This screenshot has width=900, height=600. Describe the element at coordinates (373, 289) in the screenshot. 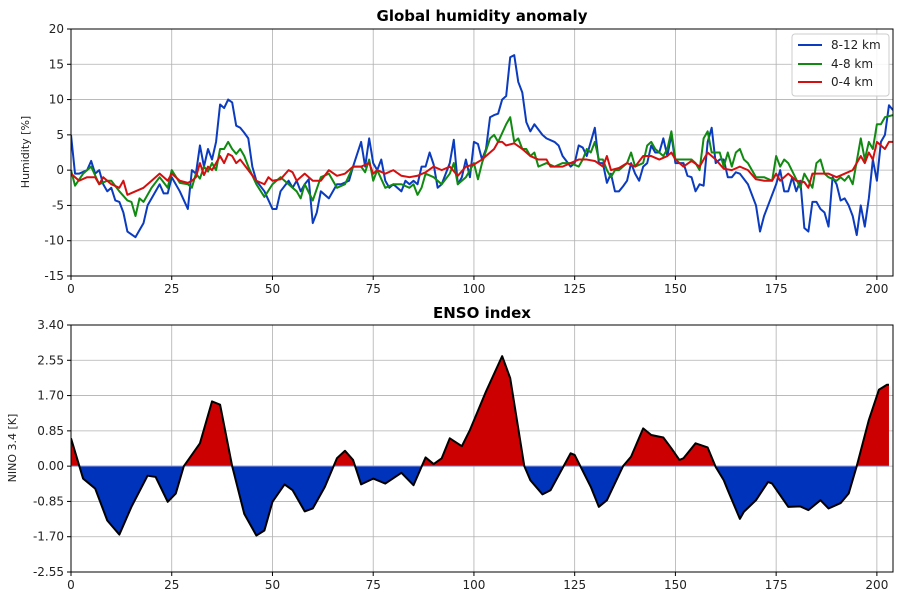

I see `humidity-x-tick-label: 75` at that location.